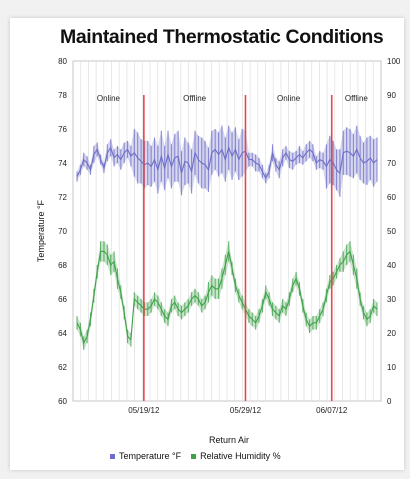 The height and width of the screenshot is (479, 410). I want to click on y-right-tick-label: 30, so click(391, 299).